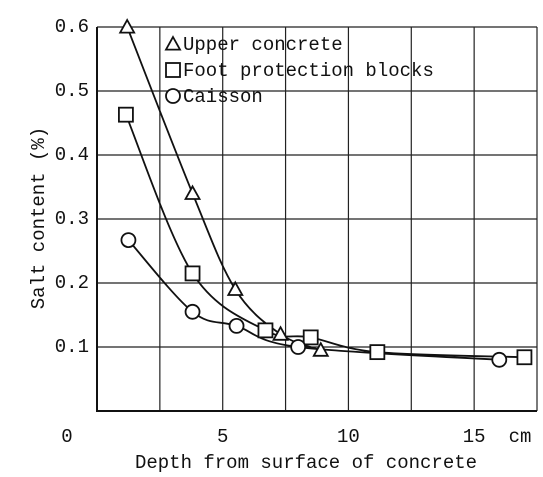 The image size is (543, 477). Describe the element at coordinates (72, 27) in the screenshot. I see `y-tick-label: 0.6` at that location.